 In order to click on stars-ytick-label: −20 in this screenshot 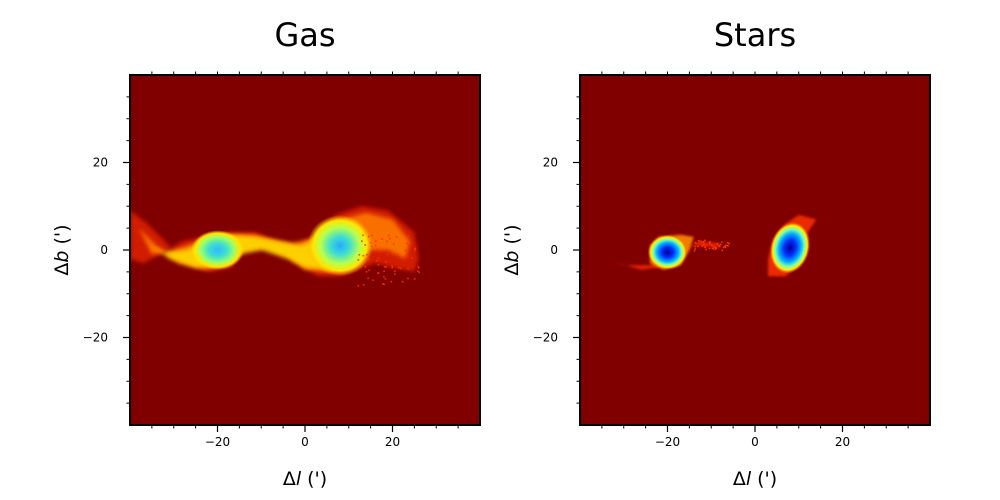, I will do `click(545, 338)`.